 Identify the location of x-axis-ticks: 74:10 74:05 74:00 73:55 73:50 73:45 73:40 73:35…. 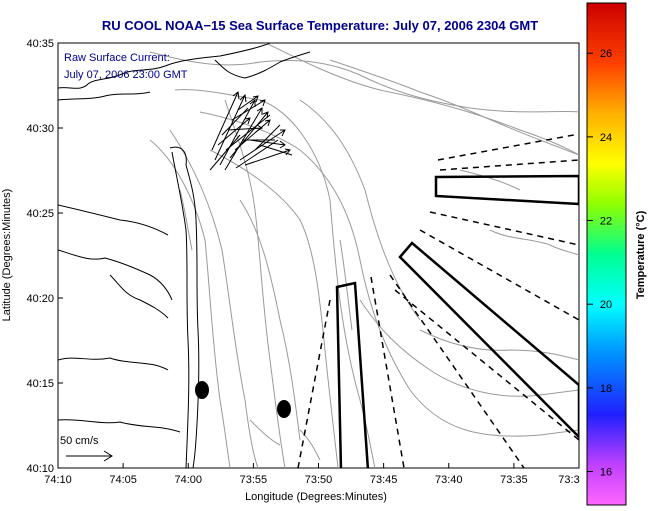
(312, 474).